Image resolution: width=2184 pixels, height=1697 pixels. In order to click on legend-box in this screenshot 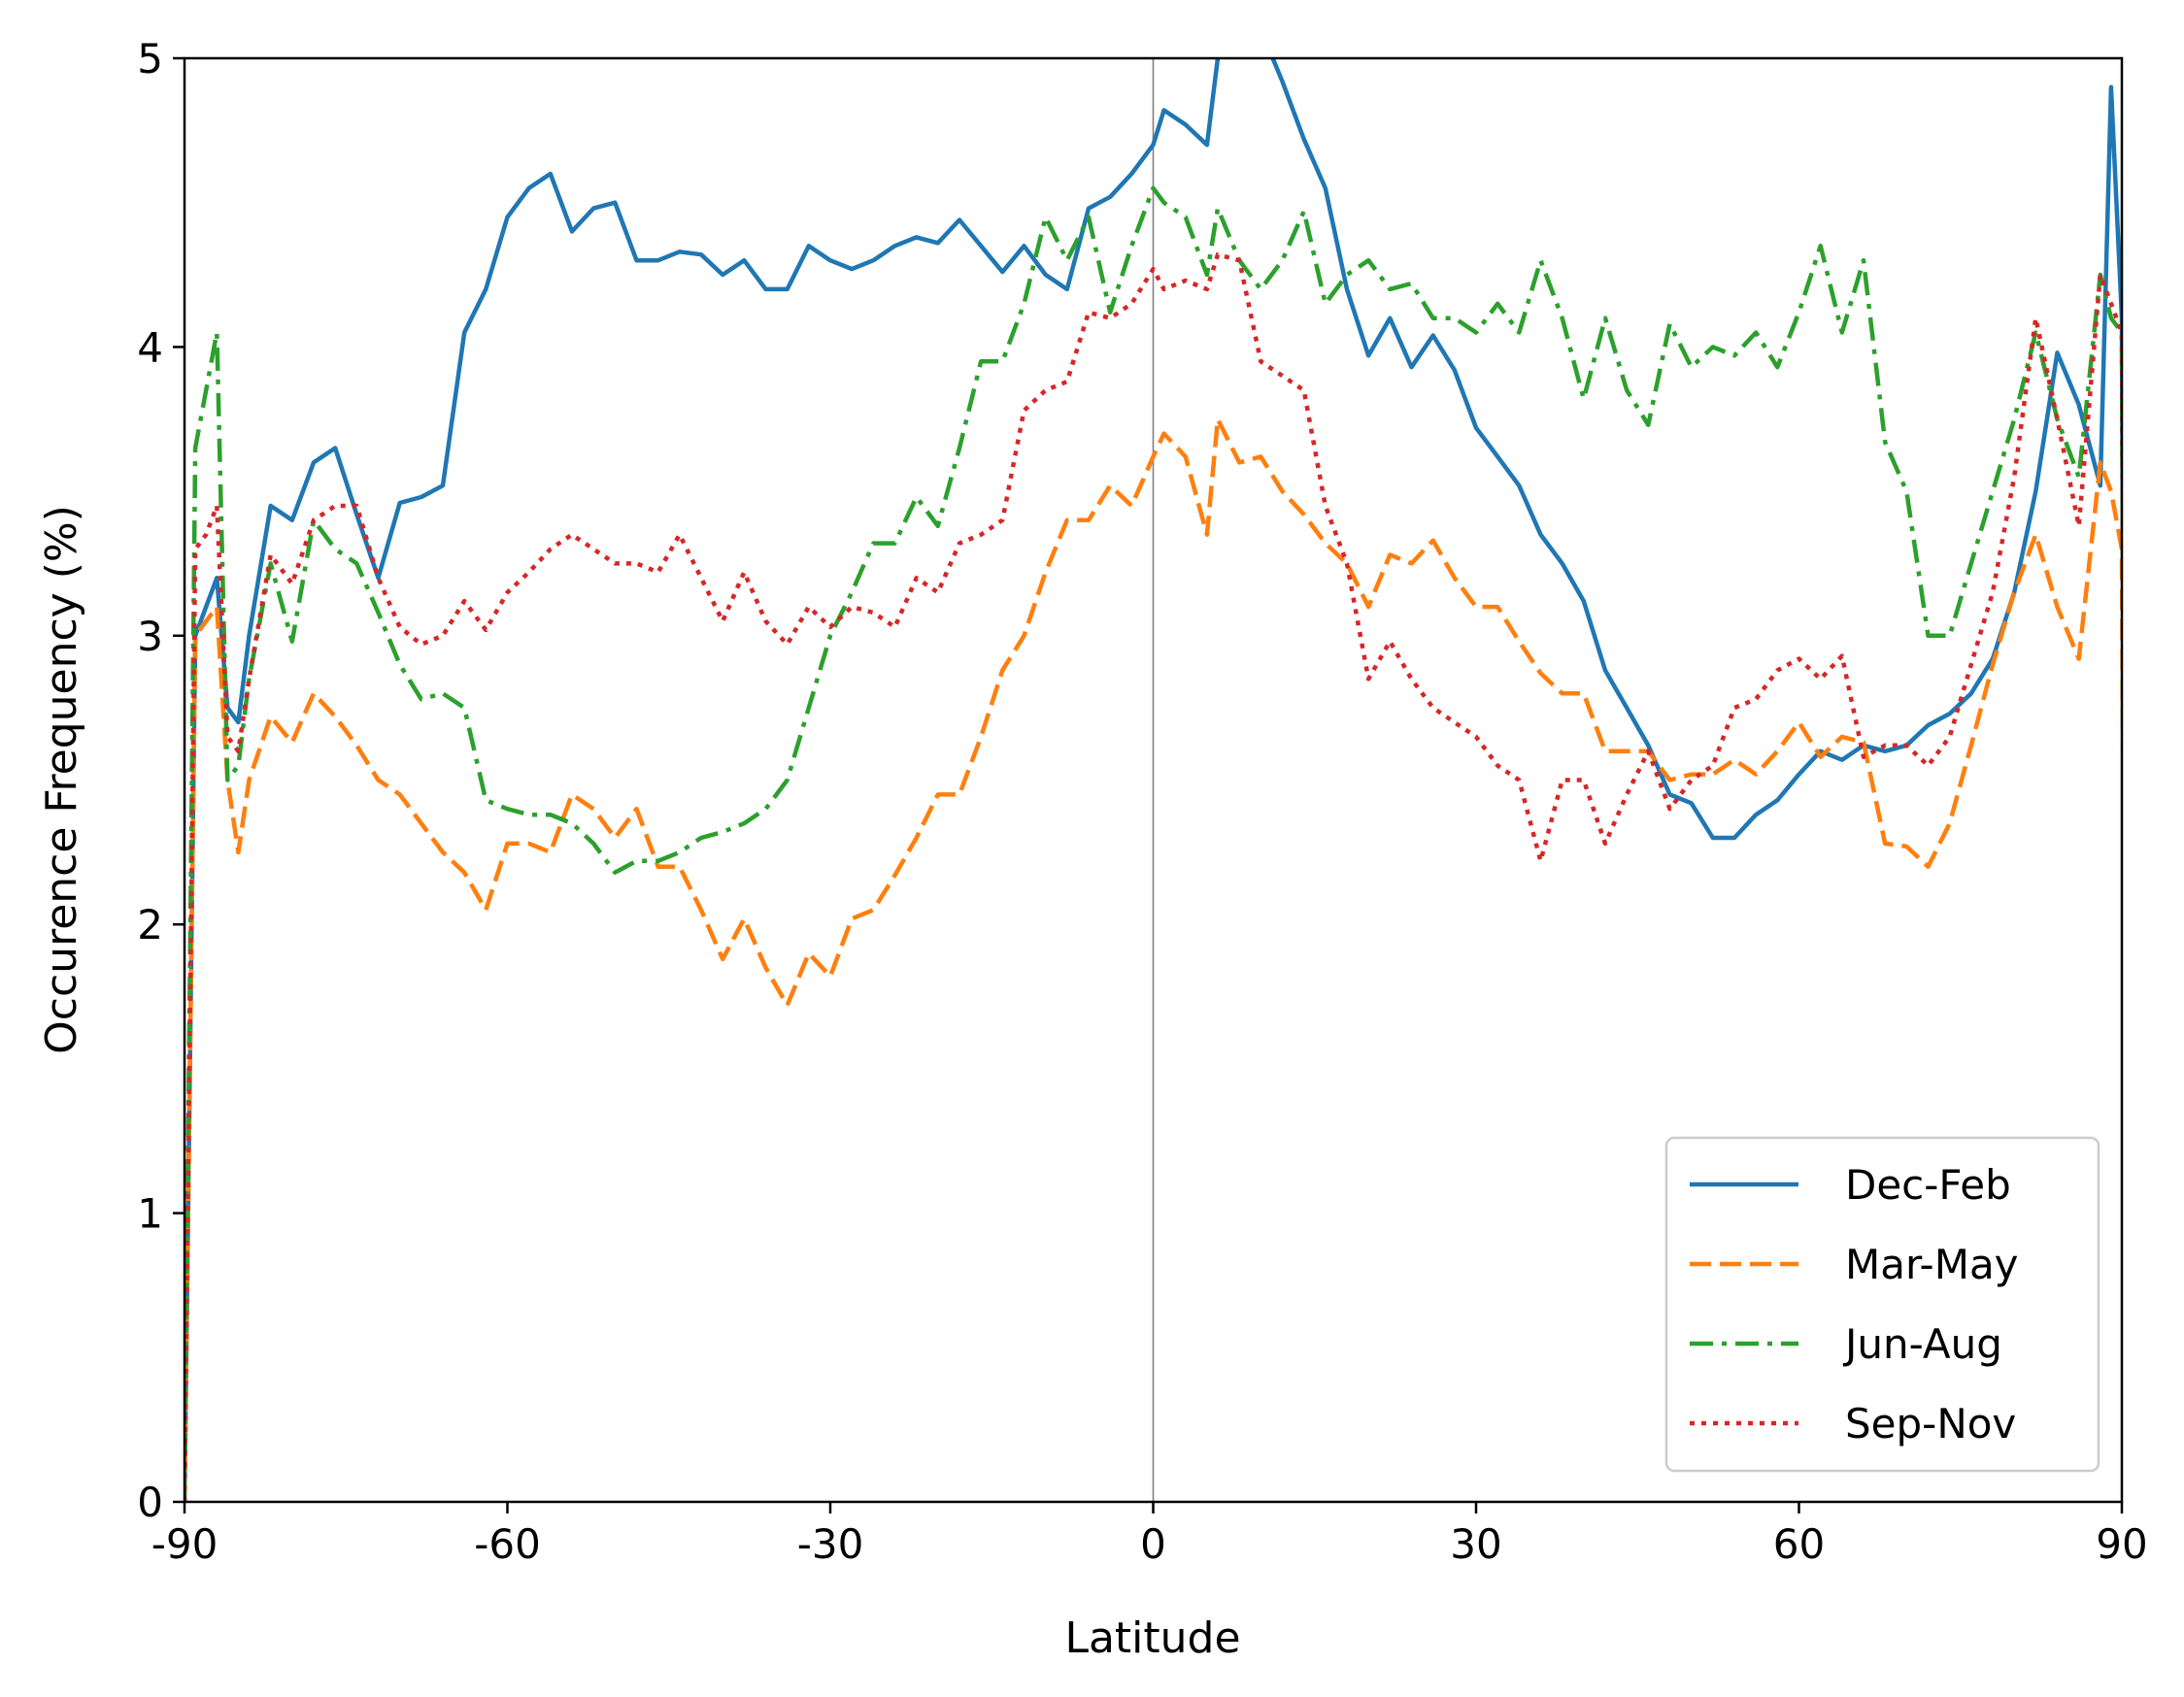, I will do `click(1882, 1304)`.